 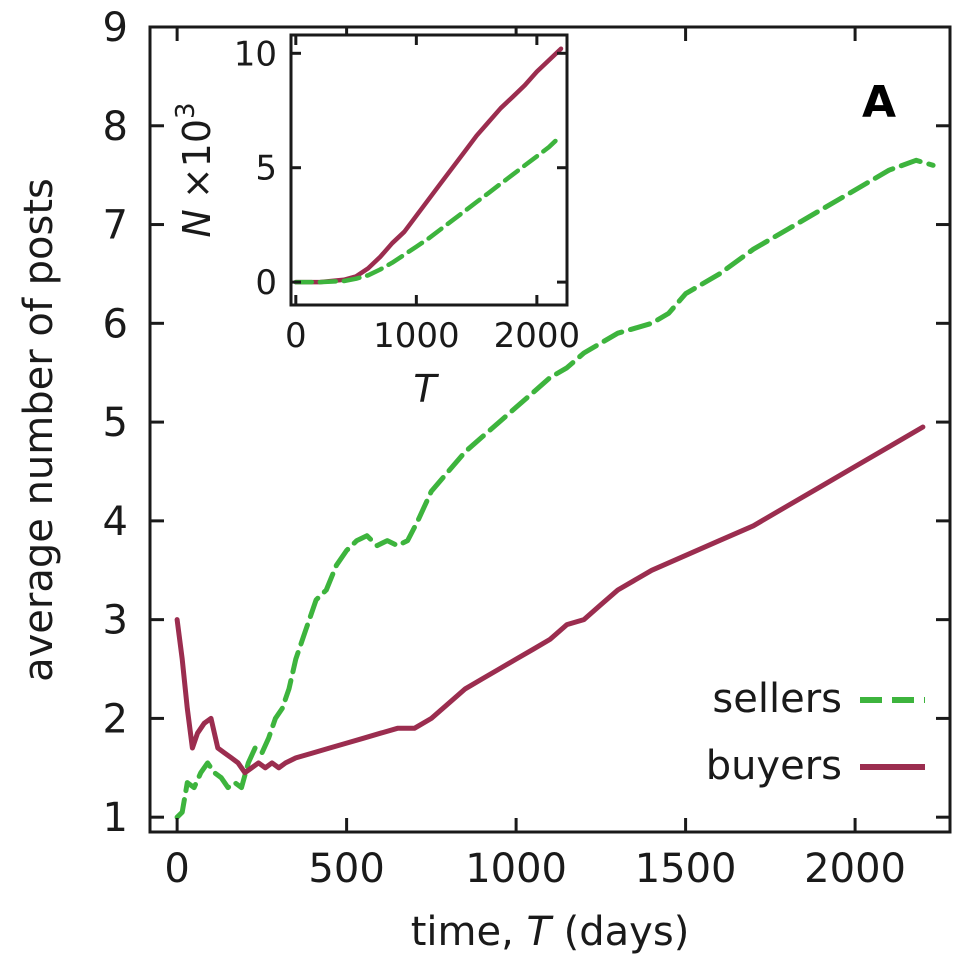 I want to click on y-tick-label: 8, so click(x=115, y=127).